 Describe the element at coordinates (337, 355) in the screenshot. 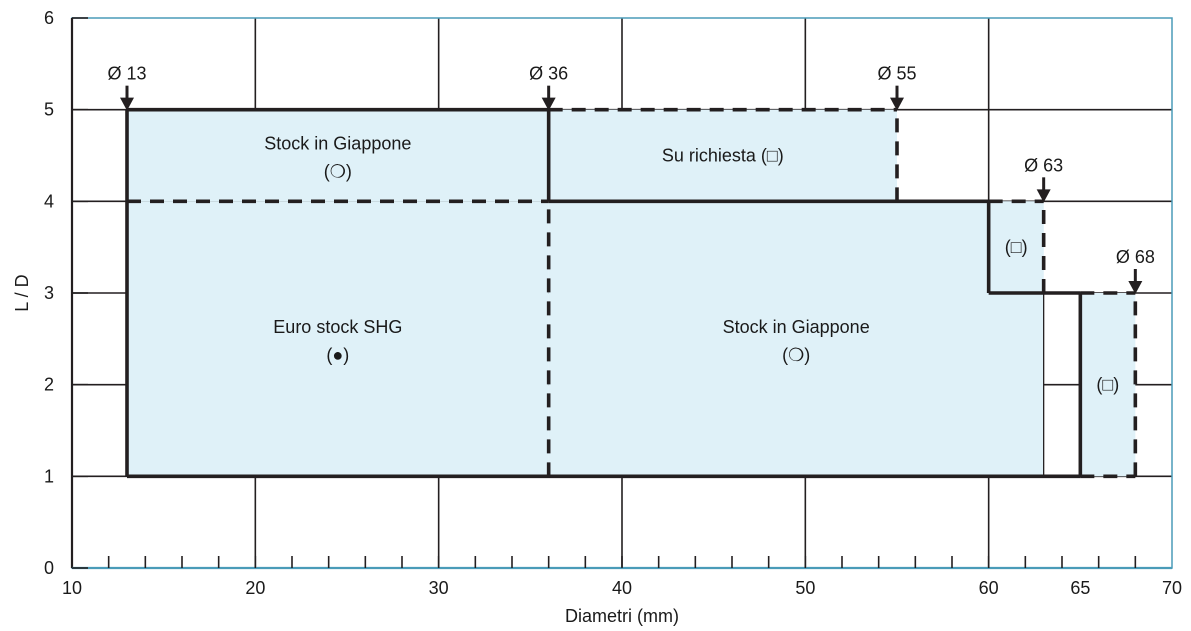

I see `region-symbol: (●)` at that location.